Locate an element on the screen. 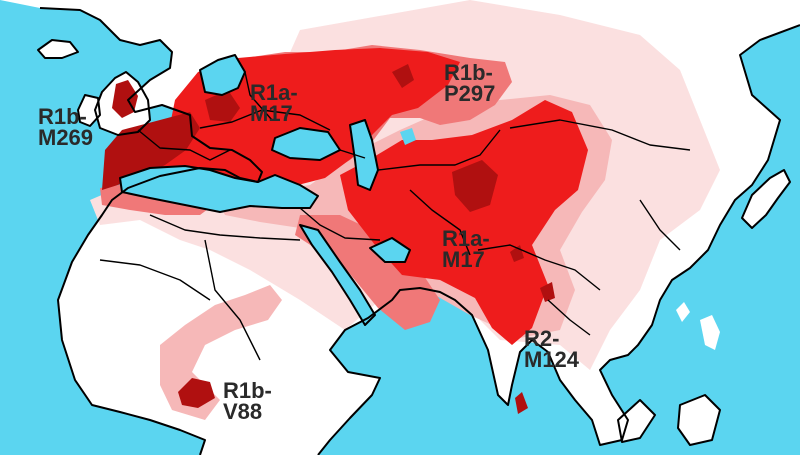  coastline-caspian is located at coordinates (364, 155).